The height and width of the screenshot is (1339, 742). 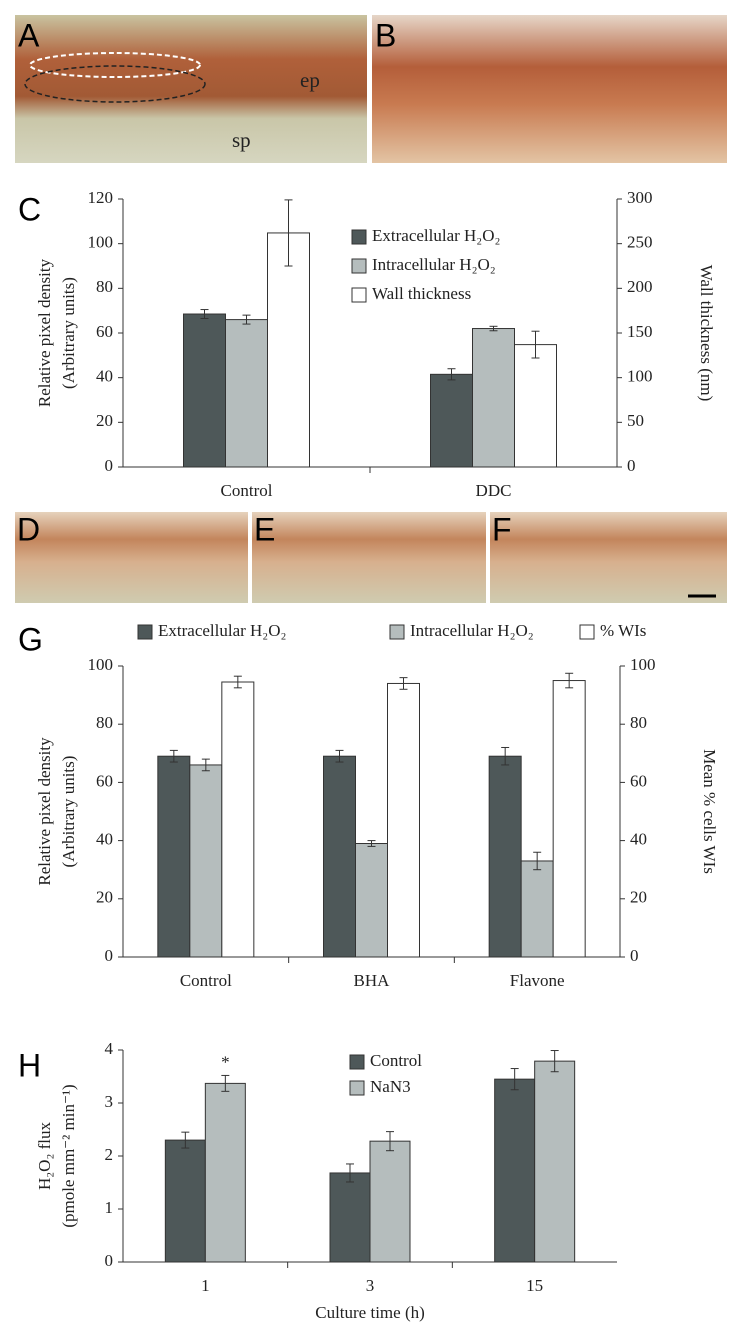 What do you see at coordinates (502, 529) in the screenshot?
I see `panel-label: F` at bounding box center [502, 529].